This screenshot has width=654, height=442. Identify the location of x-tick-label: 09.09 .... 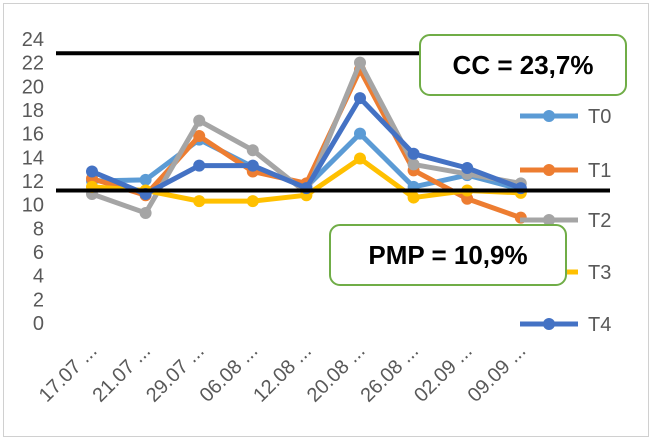
(497, 373).